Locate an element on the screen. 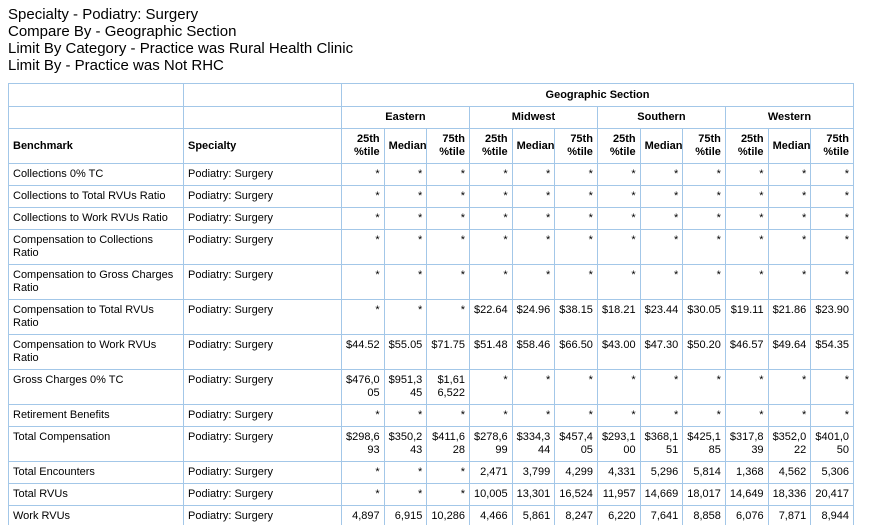 The image size is (879, 525). value-cell: $298,693 is located at coordinates (363, 444).